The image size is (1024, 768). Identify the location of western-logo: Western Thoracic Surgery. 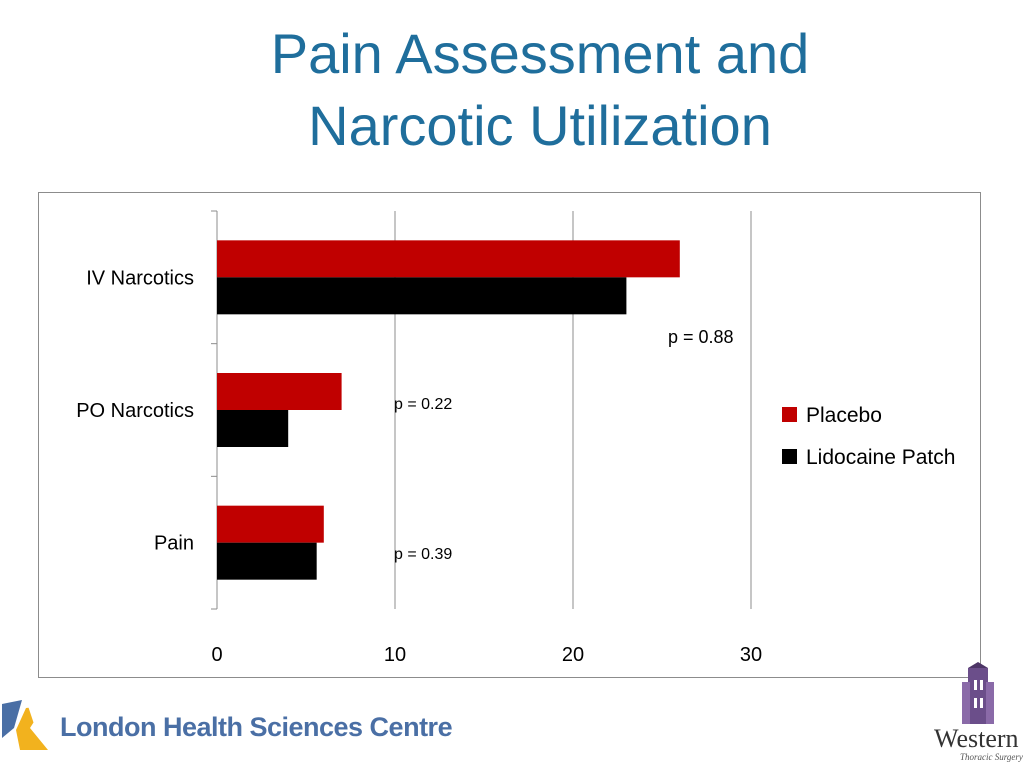
(977, 715).